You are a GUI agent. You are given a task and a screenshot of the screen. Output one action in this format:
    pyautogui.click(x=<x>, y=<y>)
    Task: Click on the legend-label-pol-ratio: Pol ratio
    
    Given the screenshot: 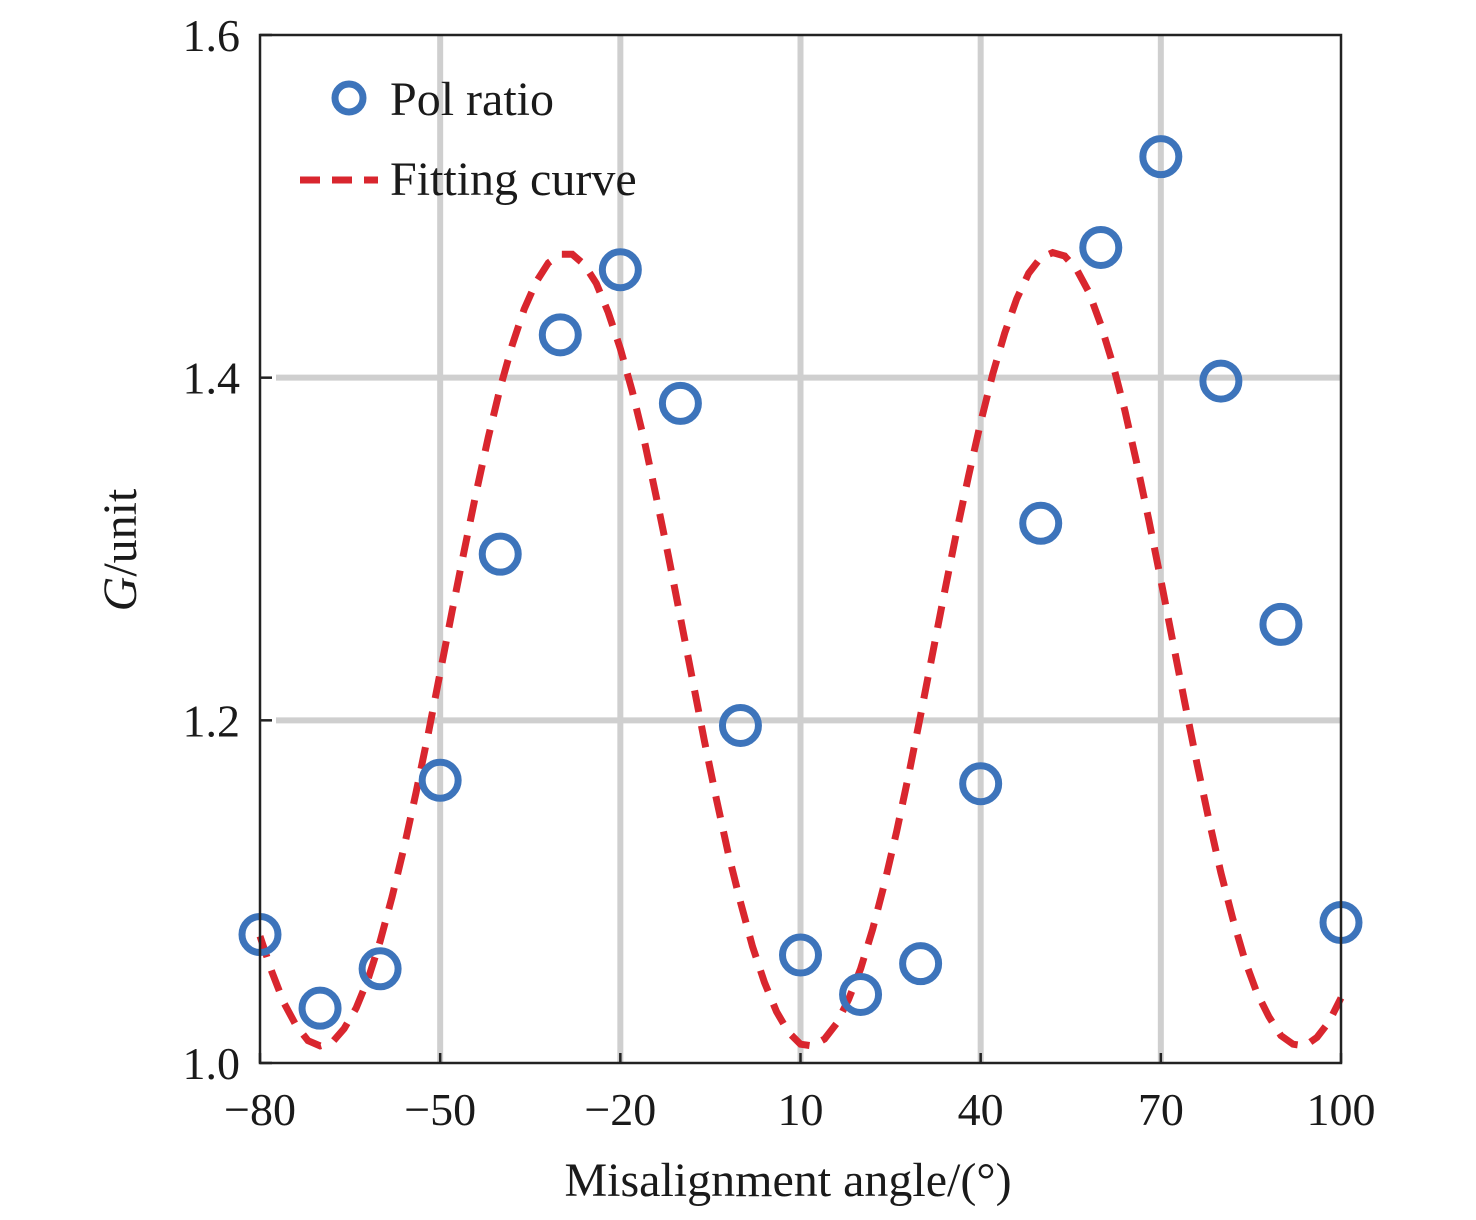 What is the action you would take?
    pyautogui.click(x=472, y=99)
    